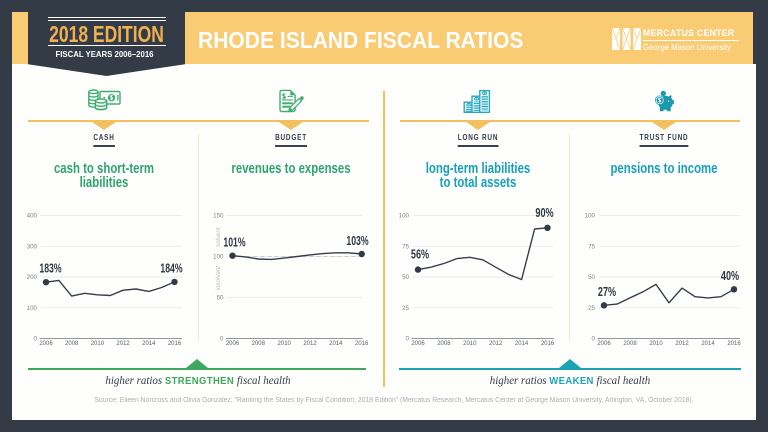 The height and width of the screenshot is (432, 768). I want to click on svg-text: solvent, so click(218, 237).